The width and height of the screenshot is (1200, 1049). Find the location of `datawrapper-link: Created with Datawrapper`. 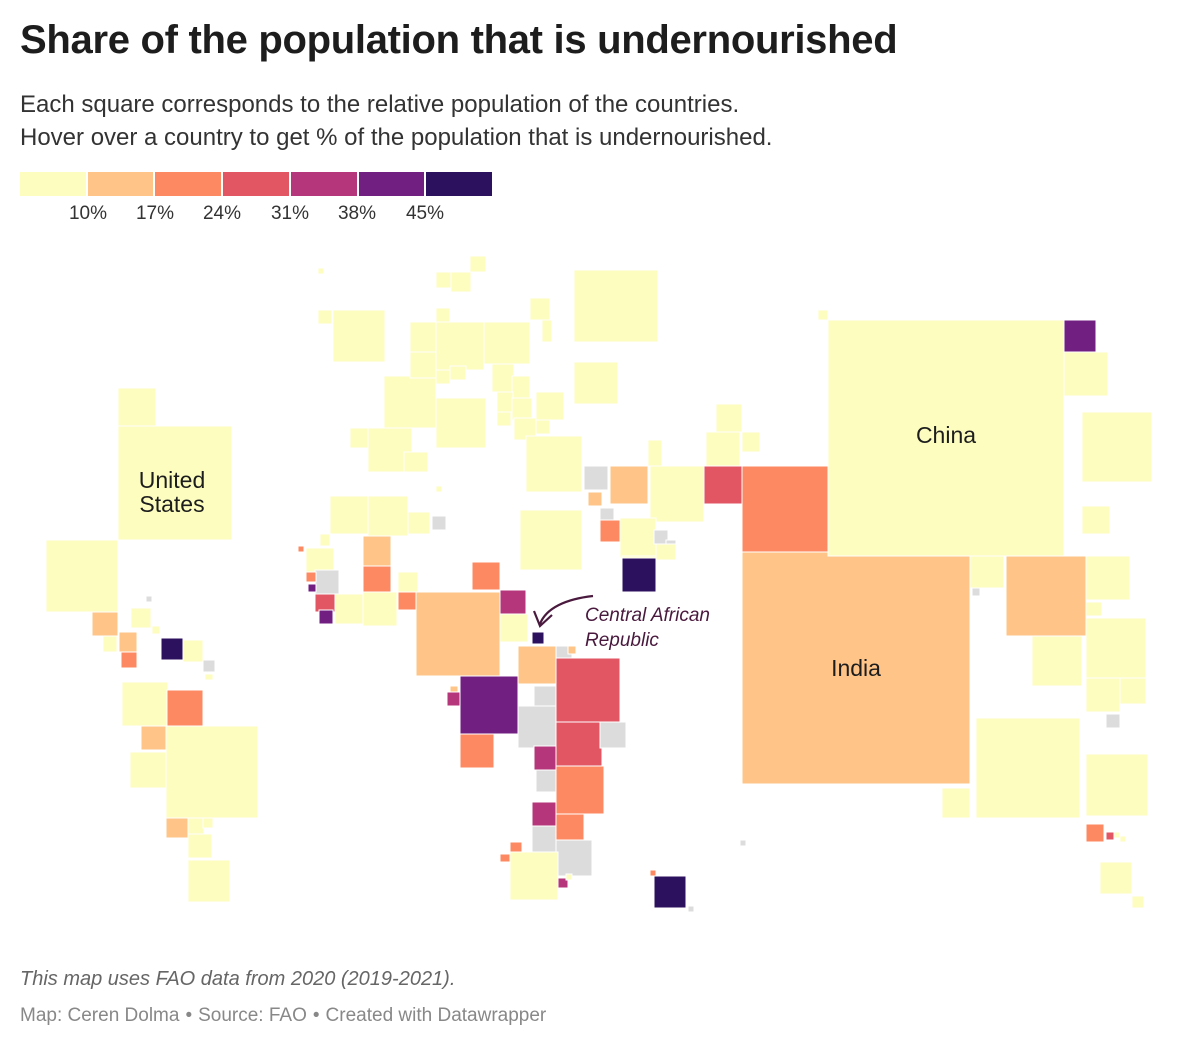

datawrapper-link: Created with Datawrapper is located at coordinates (436, 1015).